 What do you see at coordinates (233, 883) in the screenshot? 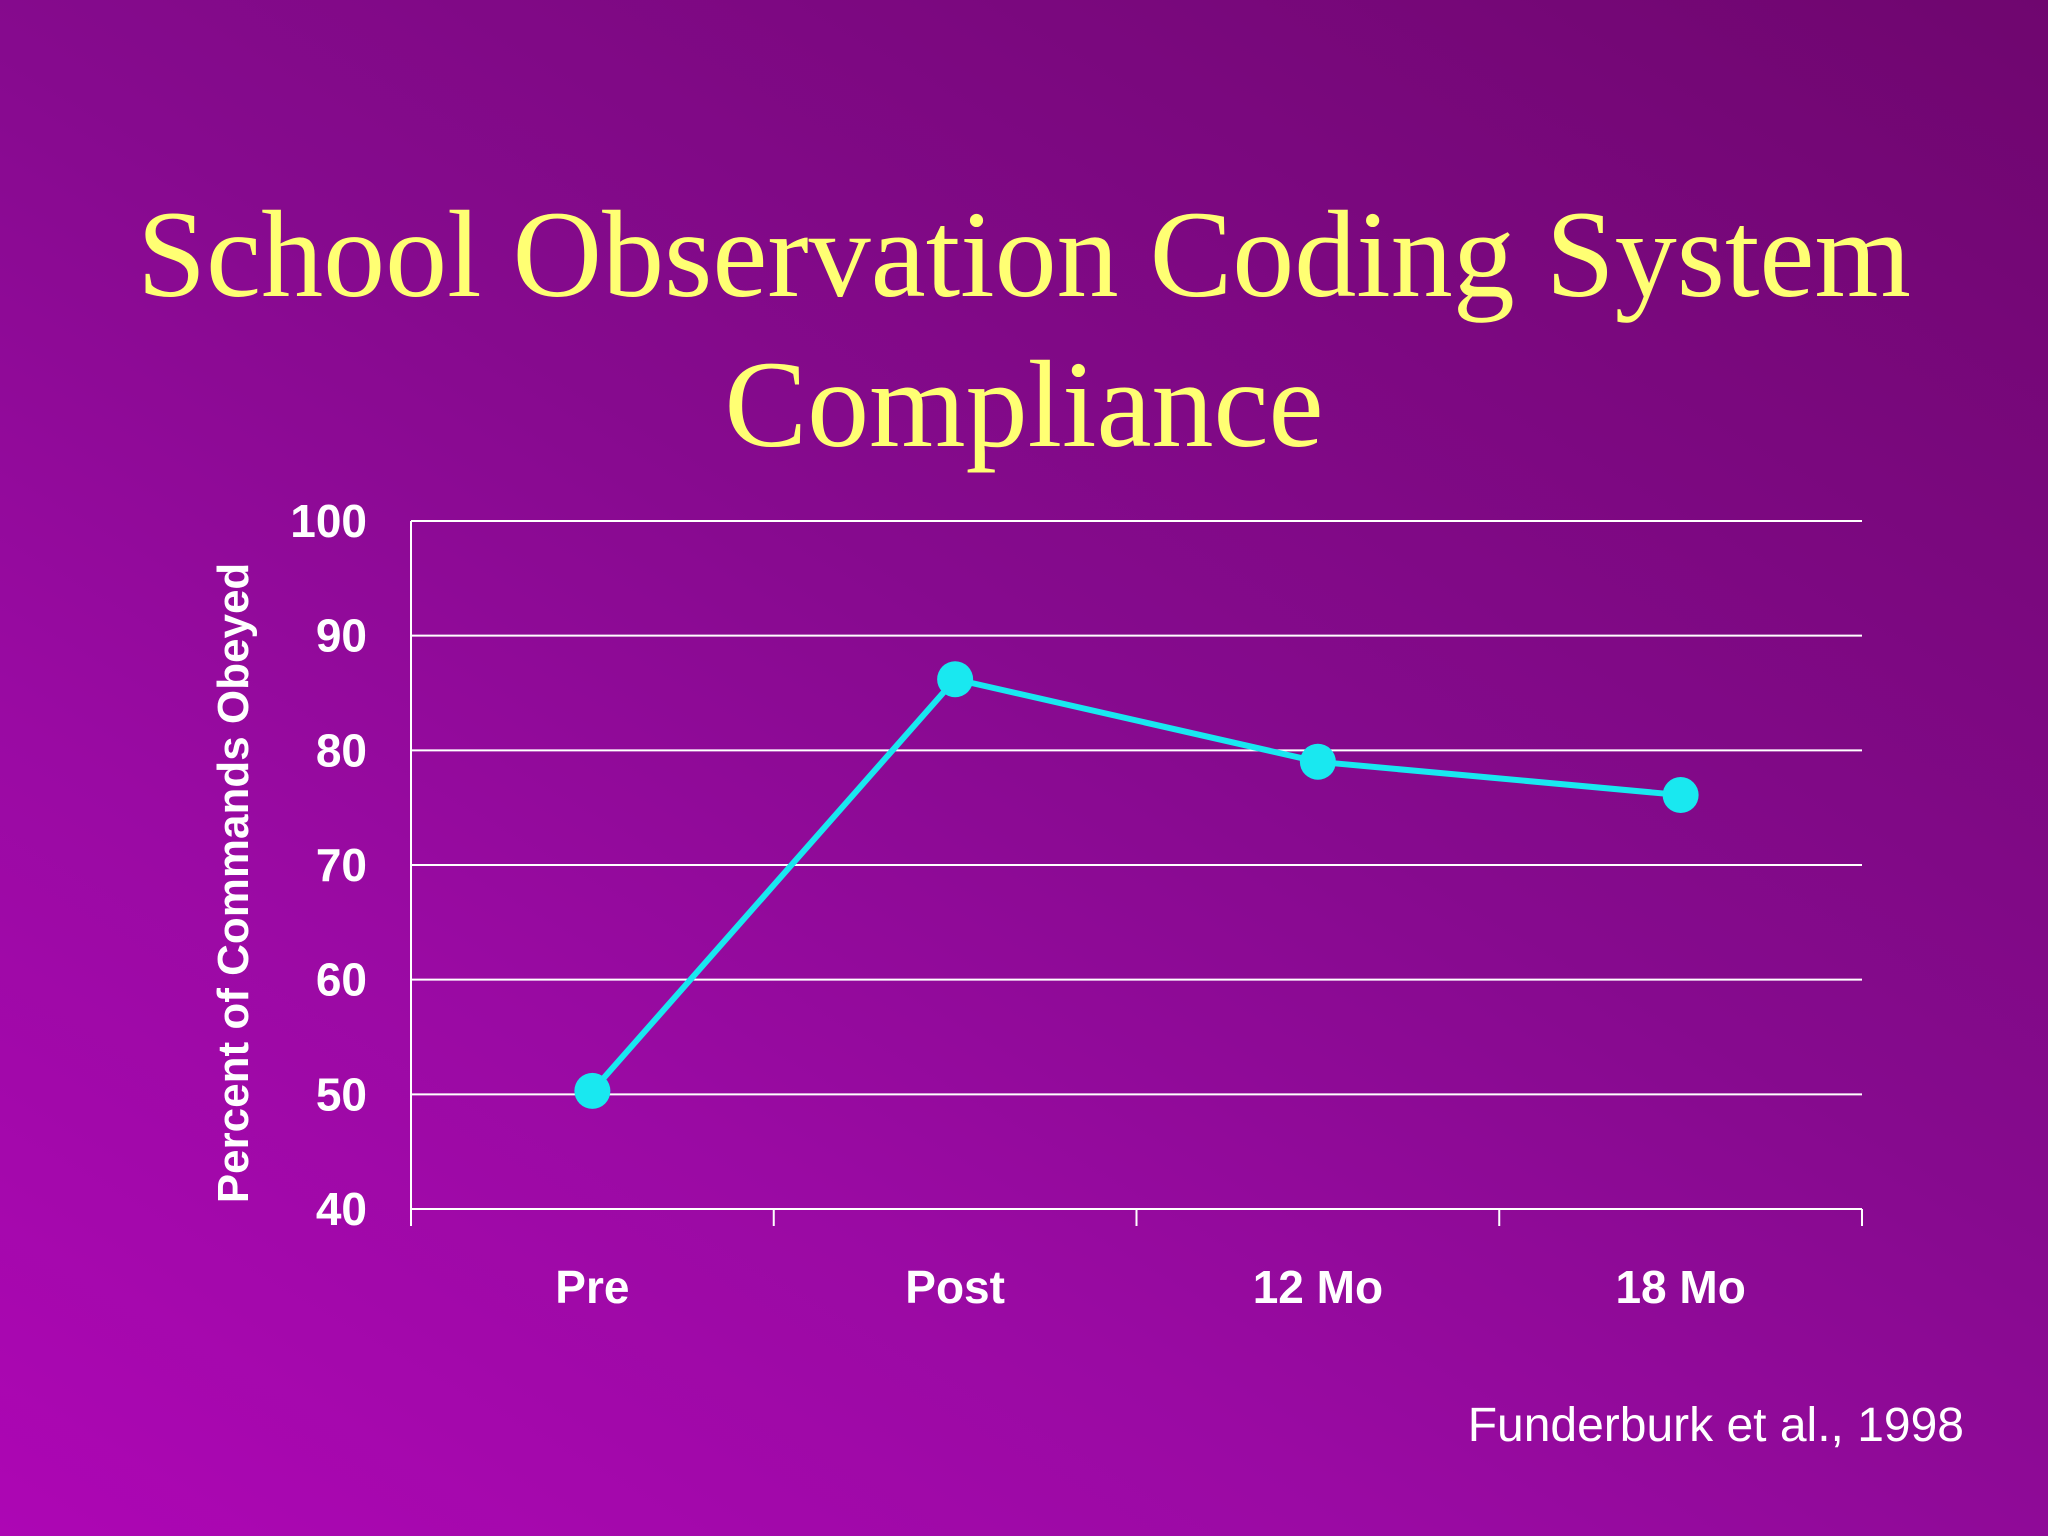
I see `y-axis-title: Percent of Commands Obeyed` at bounding box center [233, 883].